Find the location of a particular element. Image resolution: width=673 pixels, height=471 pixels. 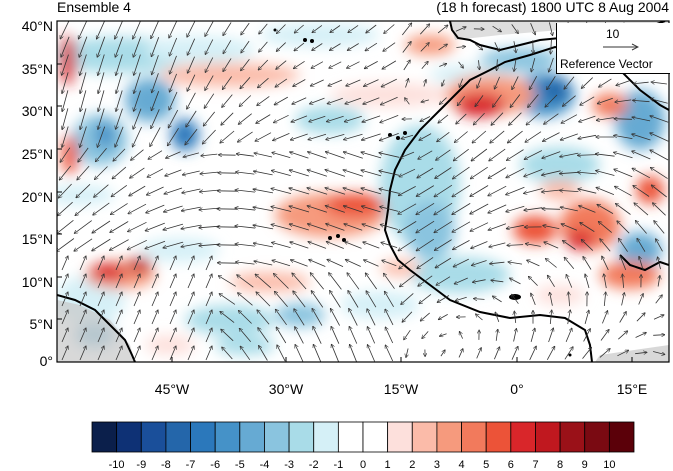

reference-vector-magnitude: 10 is located at coordinates (613, 34).